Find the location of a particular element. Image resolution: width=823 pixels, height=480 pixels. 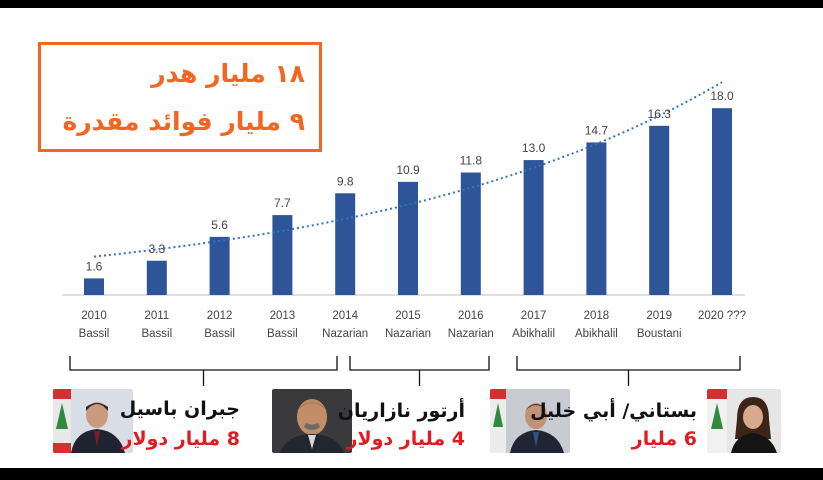

value-label-3: 7.7 is located at coordinates (282, 203).